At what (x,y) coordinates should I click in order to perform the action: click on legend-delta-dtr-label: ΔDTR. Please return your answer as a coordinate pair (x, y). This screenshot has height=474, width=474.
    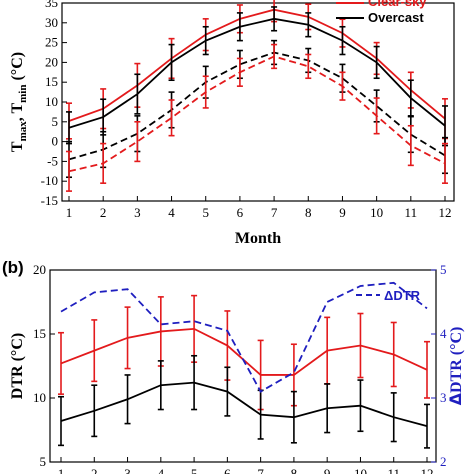
    Looking at the image, I should click on (402, 295).